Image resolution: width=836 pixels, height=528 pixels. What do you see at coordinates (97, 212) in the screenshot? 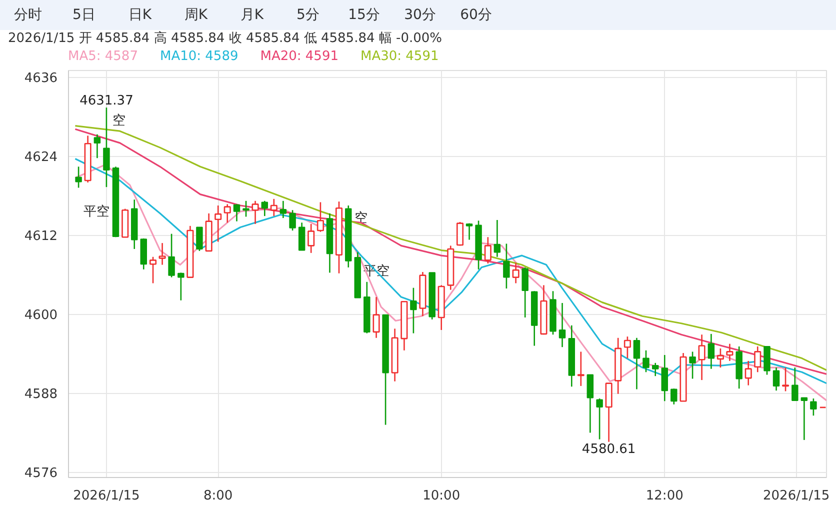
I see `annotation: 平空` at bounding box center [97, 212].